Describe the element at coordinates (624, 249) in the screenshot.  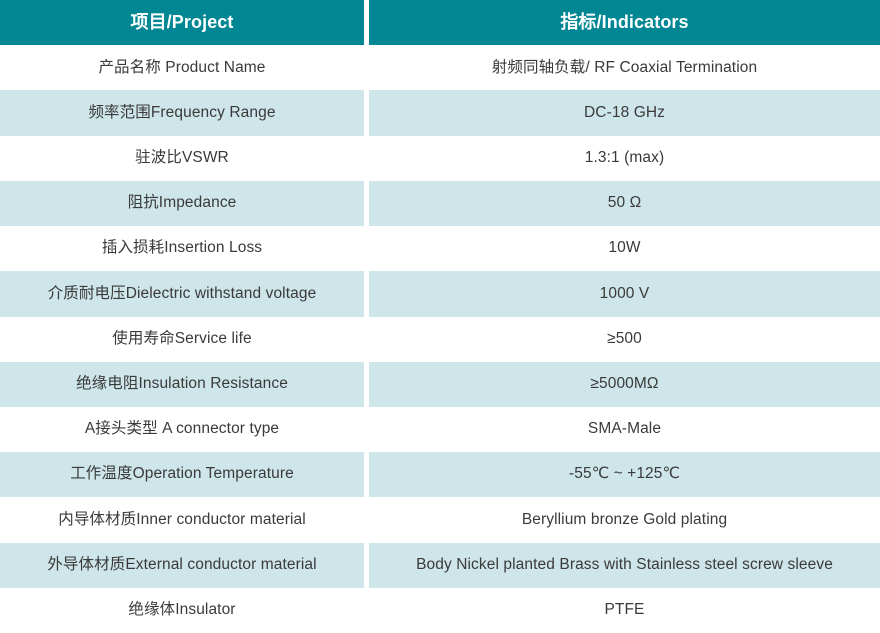
I see `indicator-cell: 10W` at that location.